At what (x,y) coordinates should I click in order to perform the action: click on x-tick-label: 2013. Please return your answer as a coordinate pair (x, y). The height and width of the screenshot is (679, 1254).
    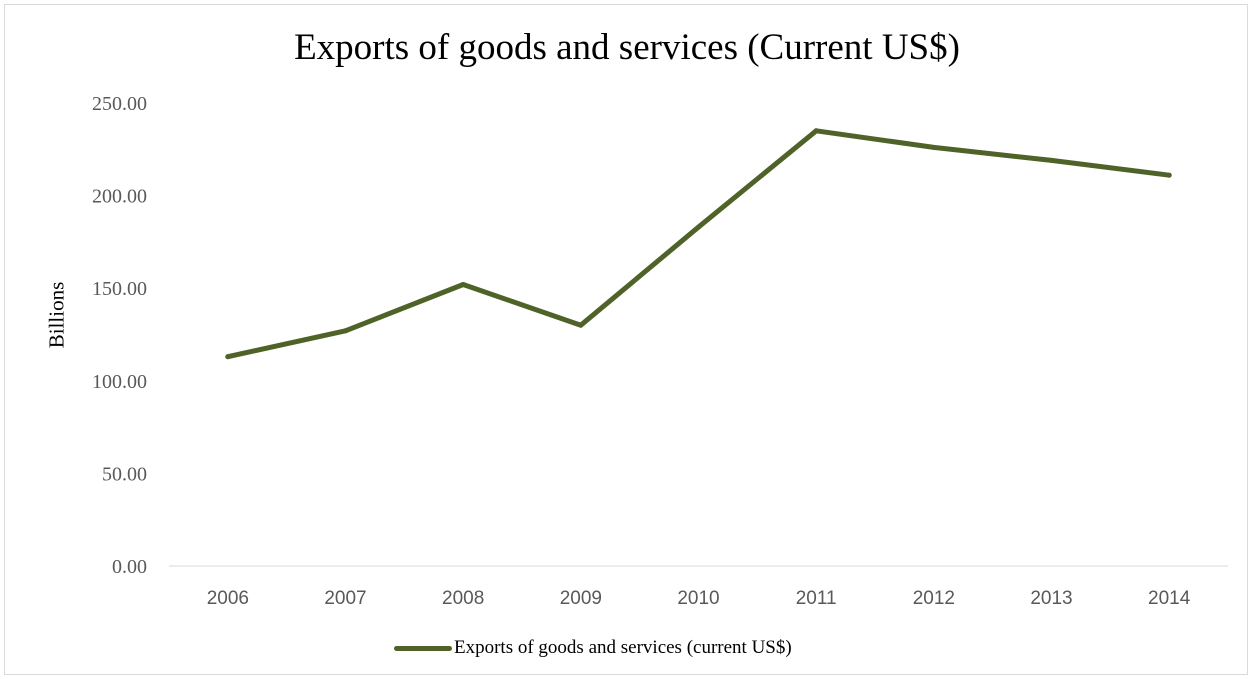
    Looking at the image, I should click on (1051, 598).